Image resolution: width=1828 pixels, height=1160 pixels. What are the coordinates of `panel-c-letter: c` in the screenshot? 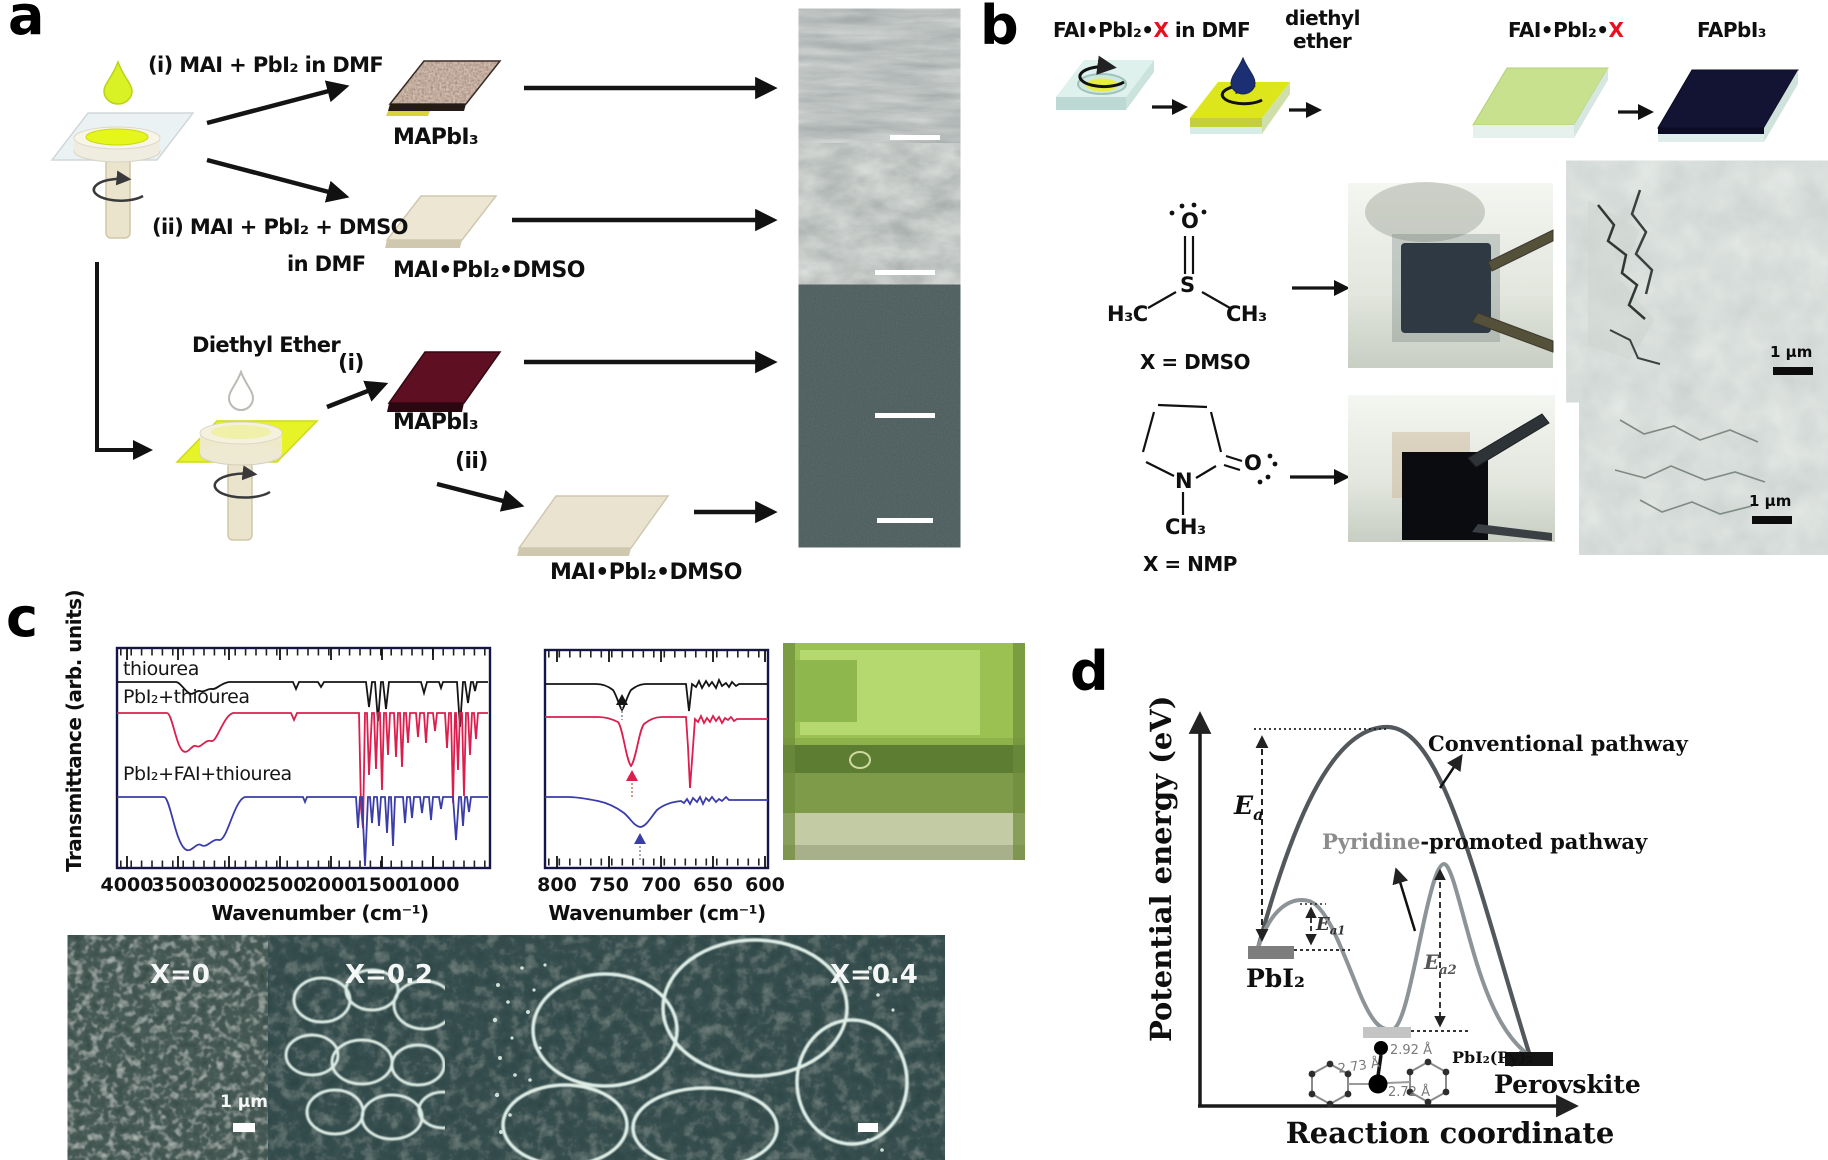 It's located at (22, 617).